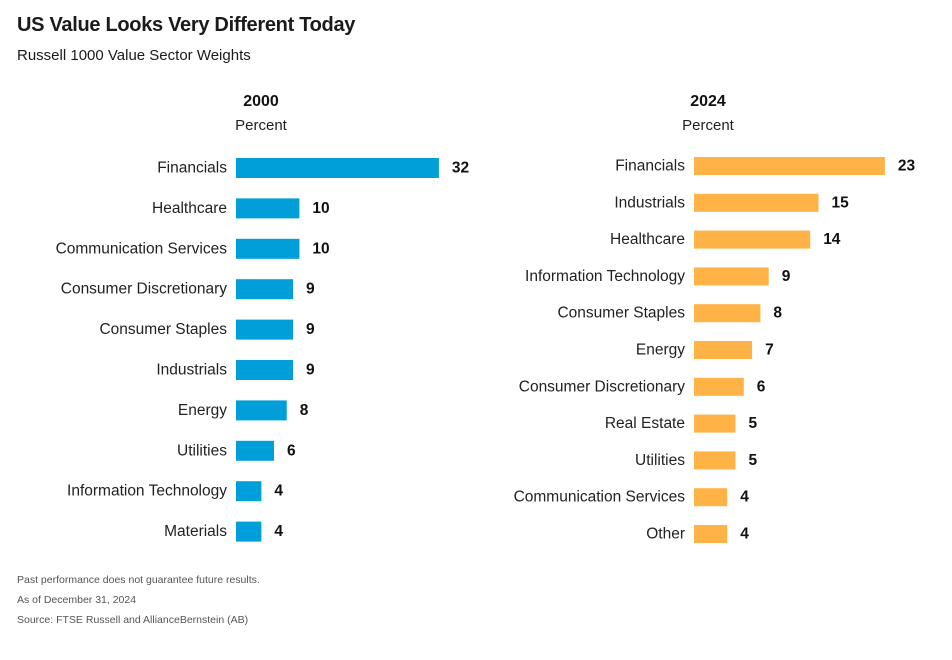  What do you see at coordinates (665, 534) in the screenshot?
I see `category-label: Other` at bounding box center [665, 534].